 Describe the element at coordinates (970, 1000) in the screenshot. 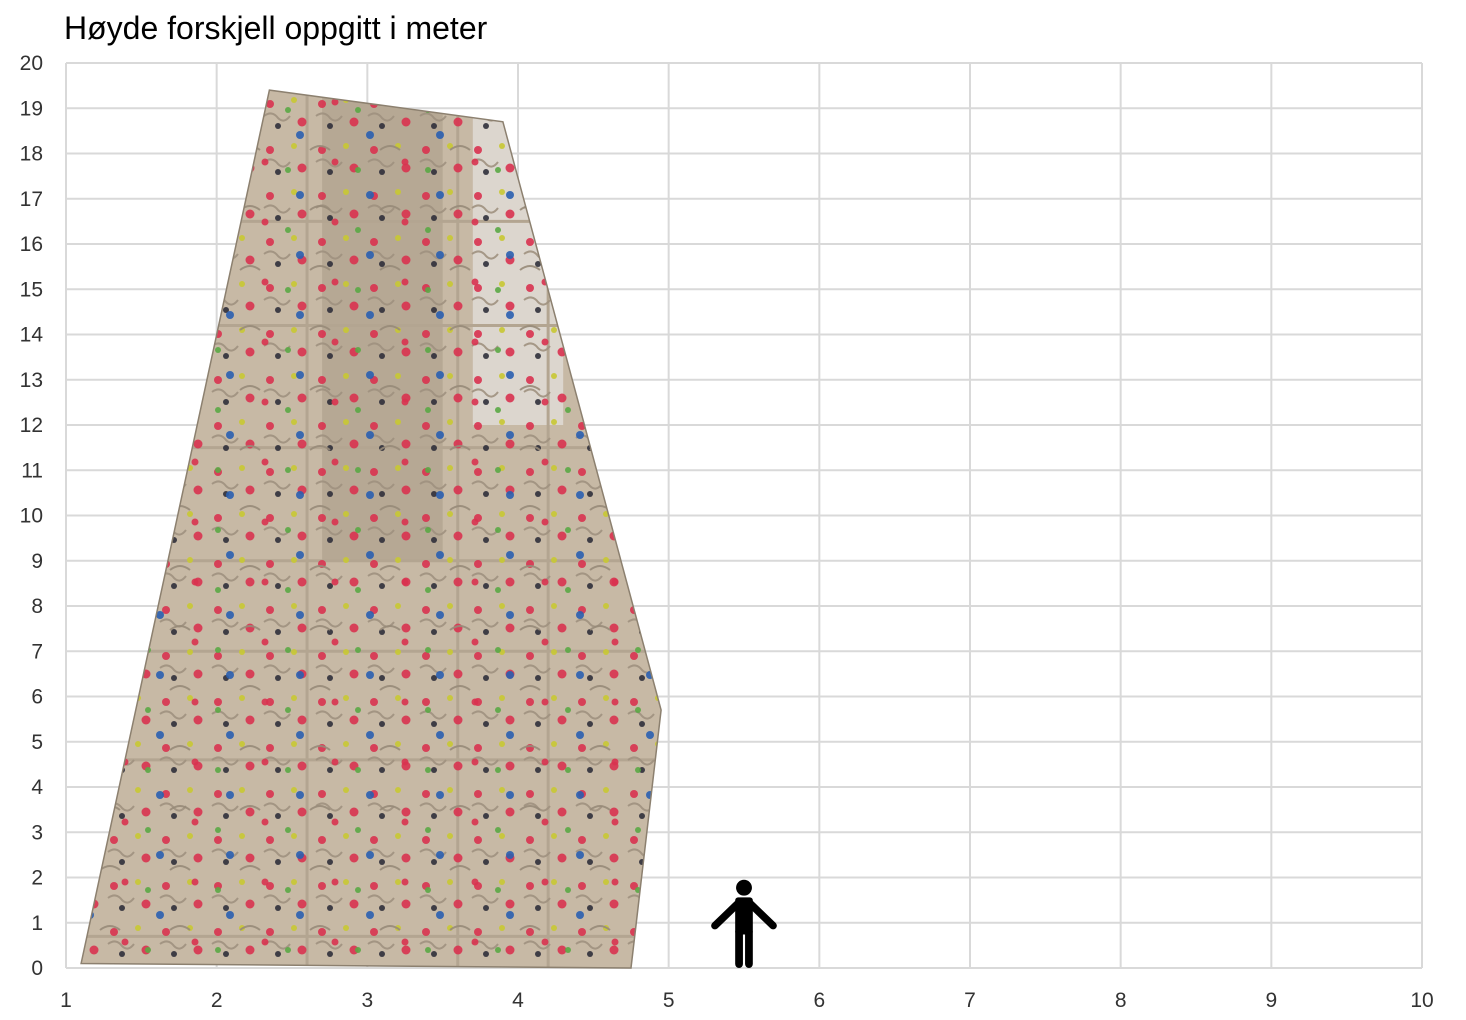

I see `x-tick-label: 7` at that location.